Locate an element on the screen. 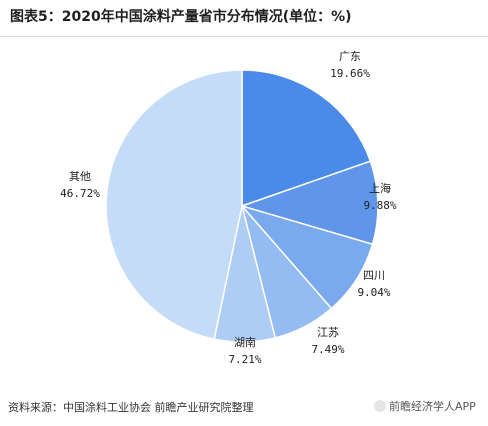 Image resolution: width=488 pixels, height=426 pixels. slice-label-2: 四川 is located at coordinates (374, 275).